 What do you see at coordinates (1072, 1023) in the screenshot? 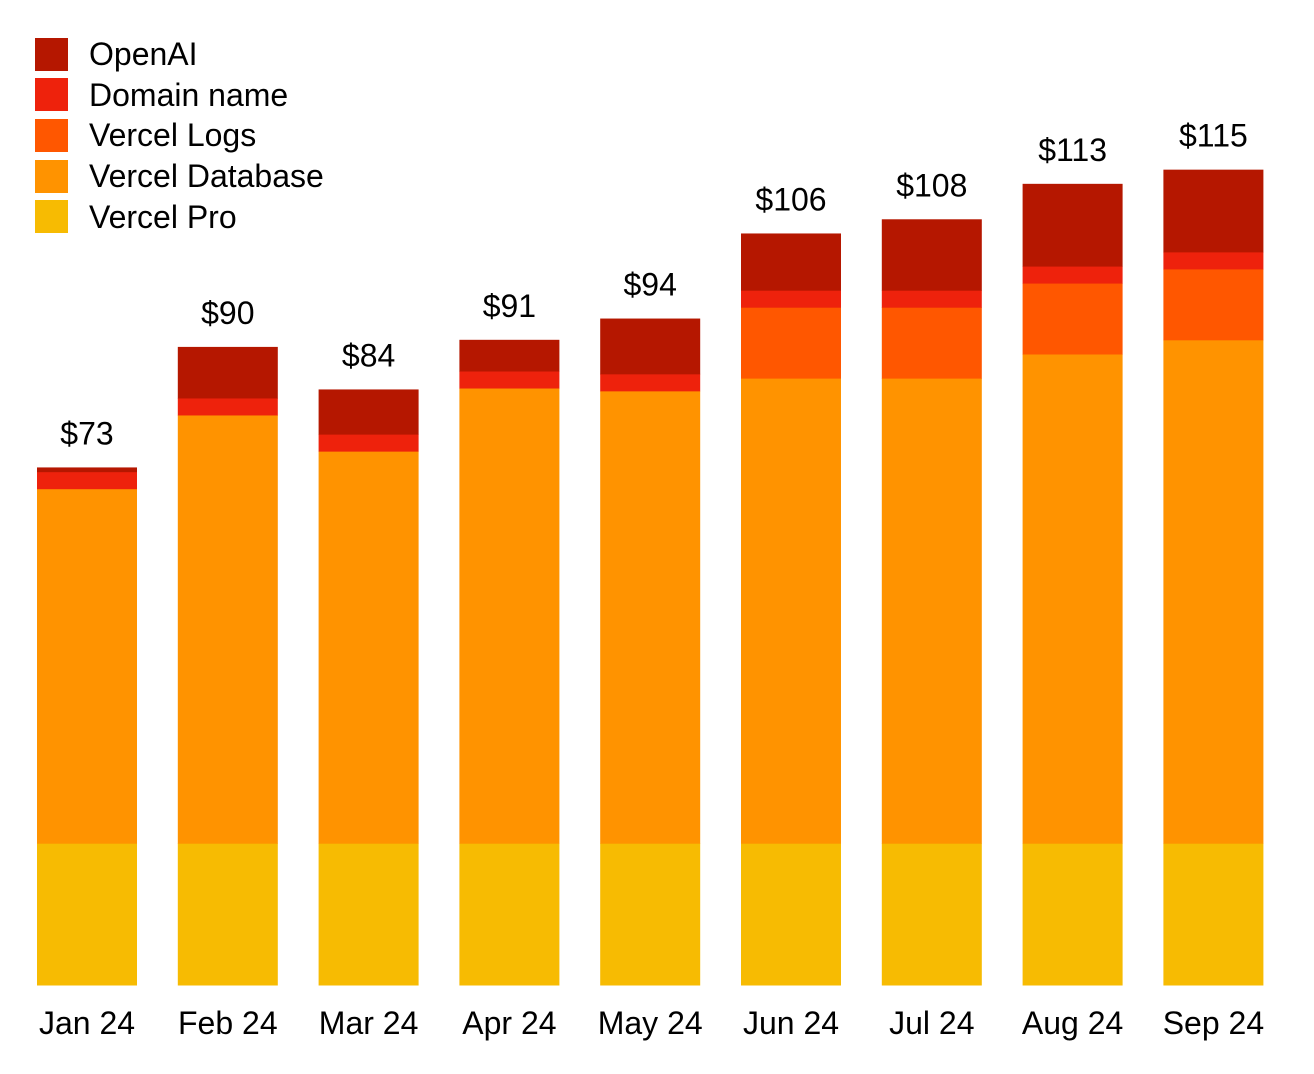
I see `x-tick-label-aug-24: Aug 24` at bounding box center [1072, 1023].